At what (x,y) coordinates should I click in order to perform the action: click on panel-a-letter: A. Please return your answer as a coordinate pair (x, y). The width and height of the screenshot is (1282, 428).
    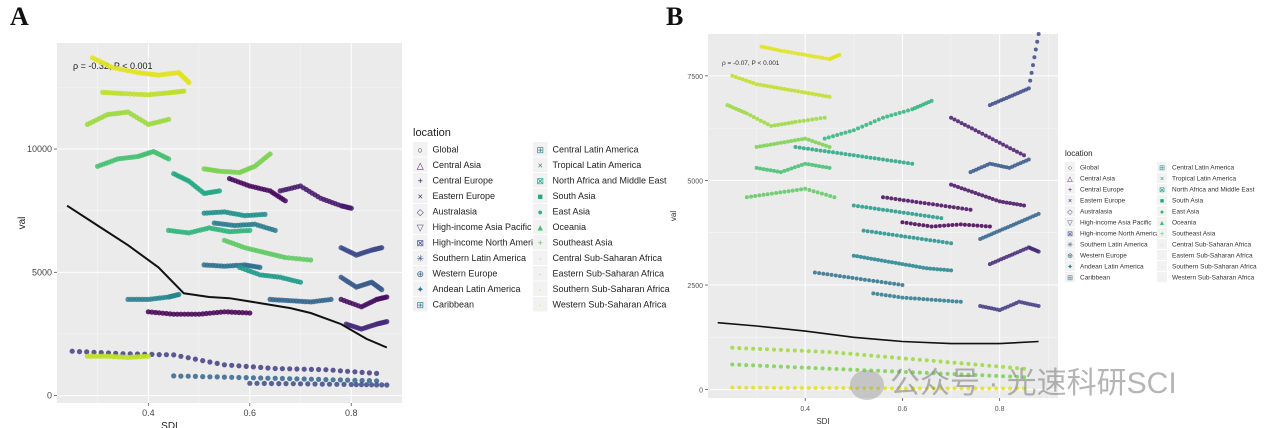
    Looking at the image, I should click on (19, 16).